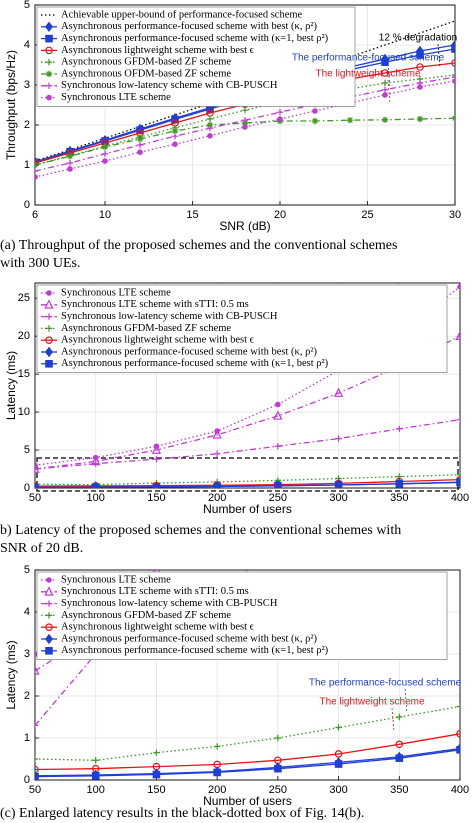  What do you see at coordinates (146, 615) in the screenshot?
I see `legend-label: Asynchronous GFDM-based ZF scheme` at bounding box center [146, 615].